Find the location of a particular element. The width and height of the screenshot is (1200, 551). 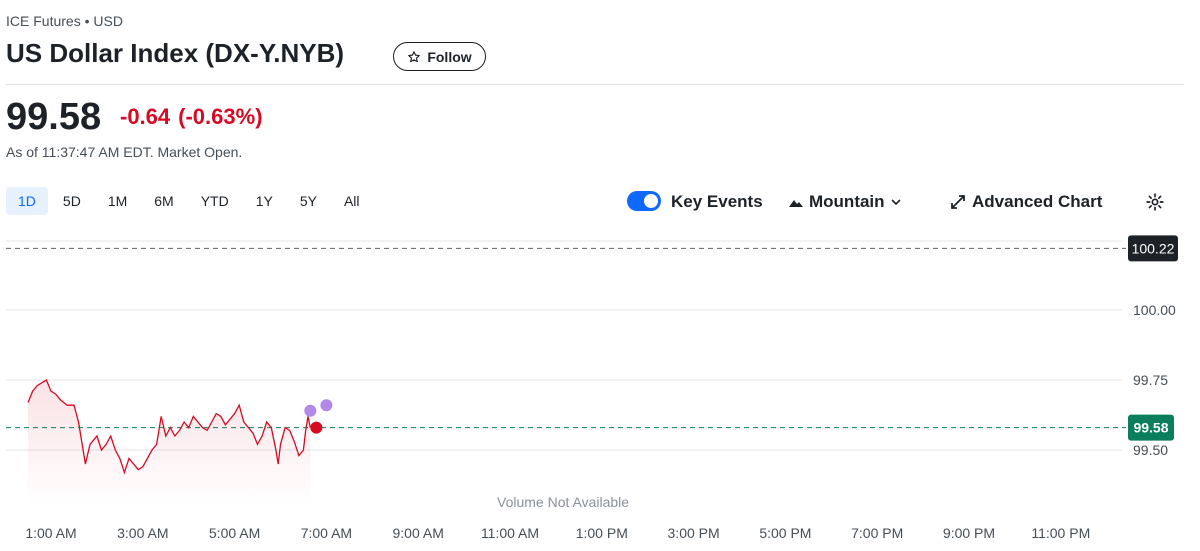

x-tick-label: 5:00 AM is located at coordinates (234, 533).